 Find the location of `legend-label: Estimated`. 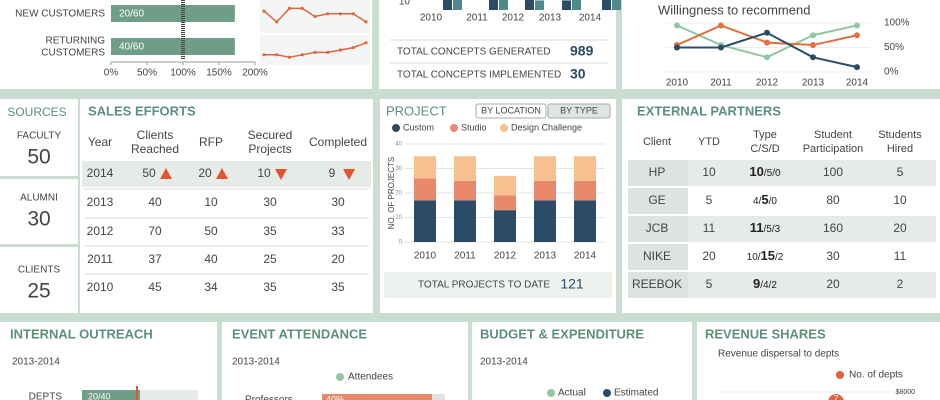

legend-label: Estimated is located at coordinates (636, 393).